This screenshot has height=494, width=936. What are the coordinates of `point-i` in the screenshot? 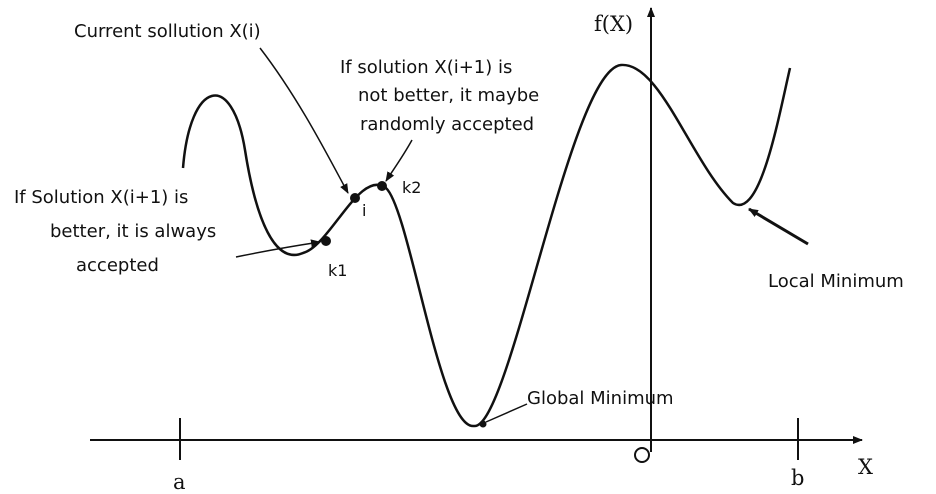 It's located at (355, 198).